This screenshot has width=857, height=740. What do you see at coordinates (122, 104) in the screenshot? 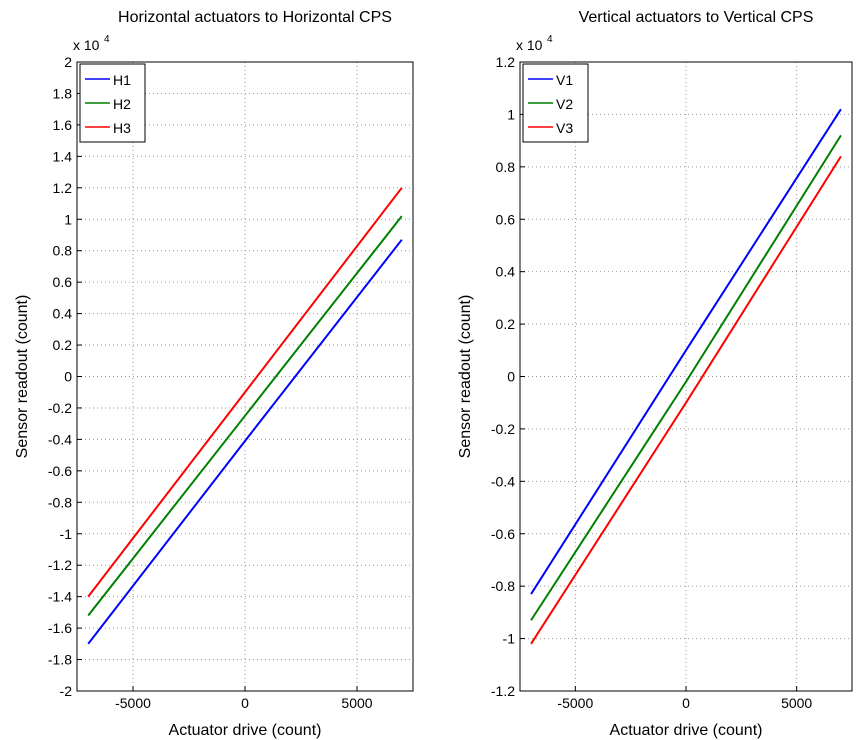
I see `legend-label: H2` at bounding box center [122, 104].